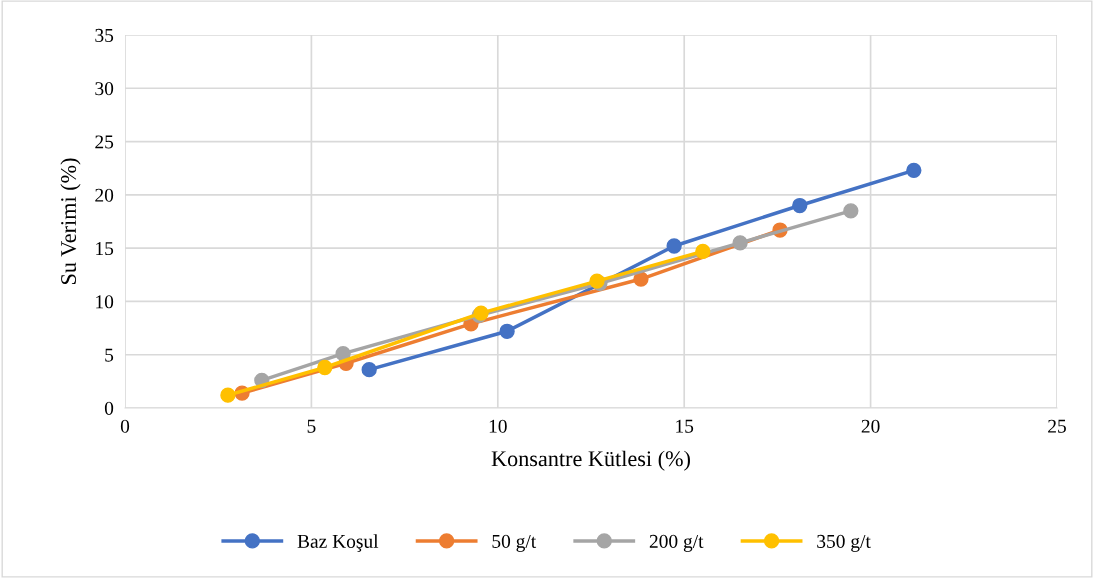 The height and width of the screenshot is (578, 1094). What do you see at coordinates (338, 543) in the screenshot?
I see `legend-label: Baz Koşul` at bounding box center [338, 543].